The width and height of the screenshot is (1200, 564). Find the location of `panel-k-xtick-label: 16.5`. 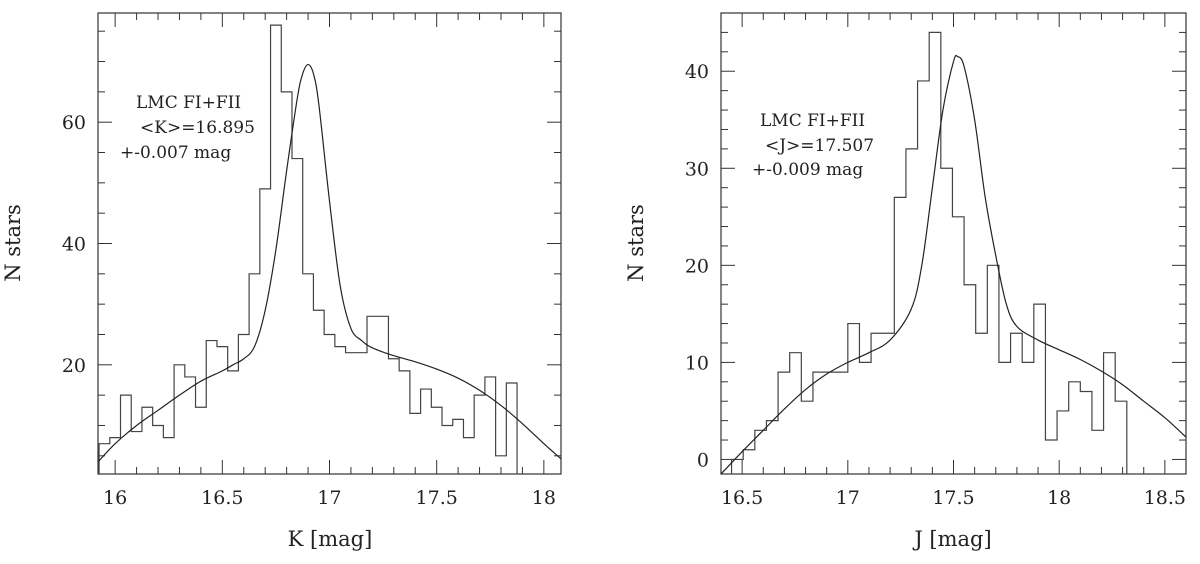

panel-k-xtick-label: 16.5 is located at coordinates (222, 498).